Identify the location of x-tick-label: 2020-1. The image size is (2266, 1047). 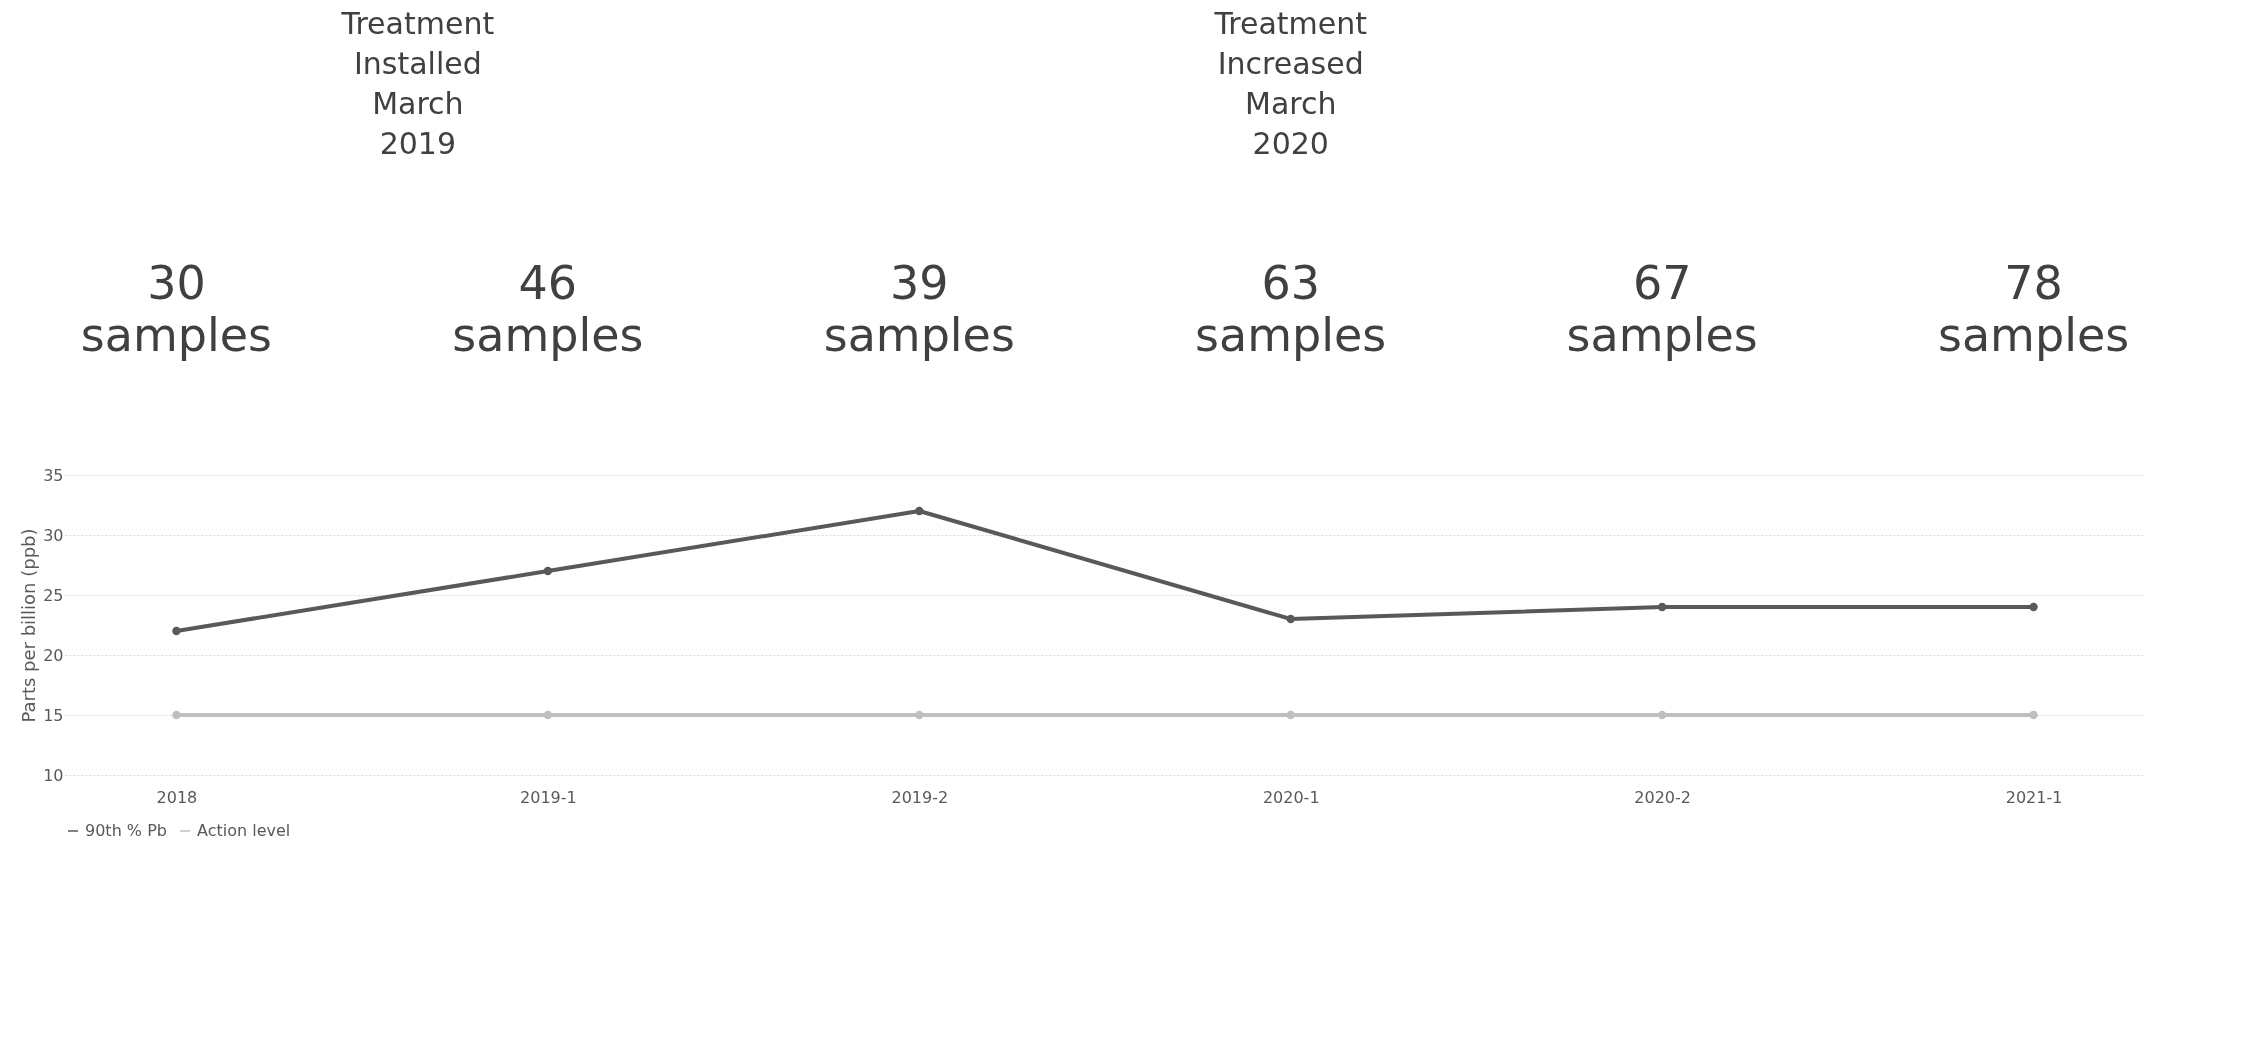
(1291, 797).